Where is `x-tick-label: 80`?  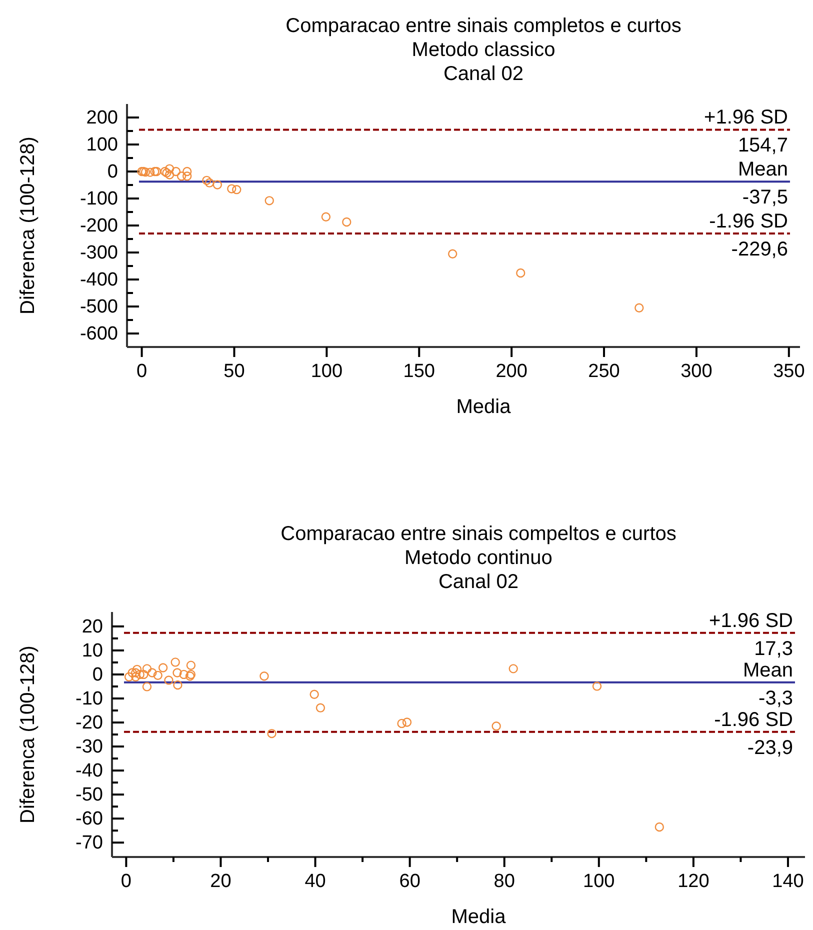
x-tick-label: 80 is located at coordinates (504, 881).